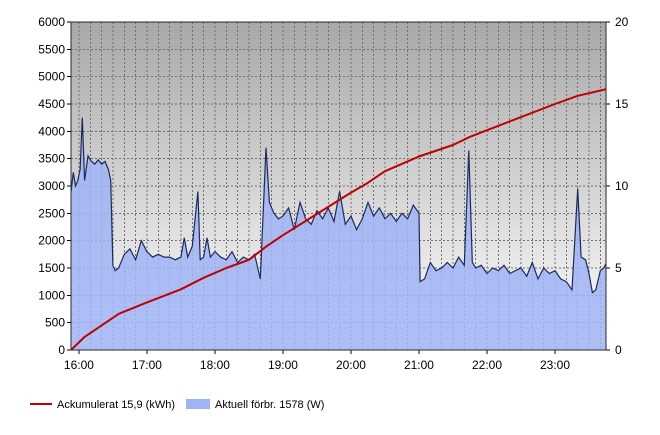 The height and width of the screenshot is (435, 660). Describe the element at coordinates (419, 365) in the screenshot. I see `x-tick-label: 21:00` at that location.